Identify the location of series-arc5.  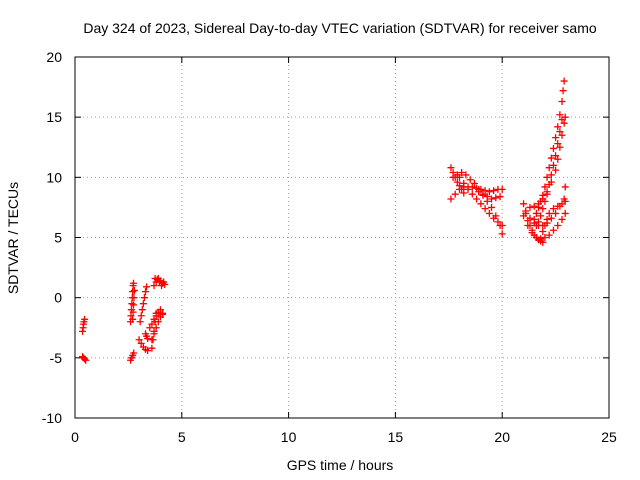
(133, 304).